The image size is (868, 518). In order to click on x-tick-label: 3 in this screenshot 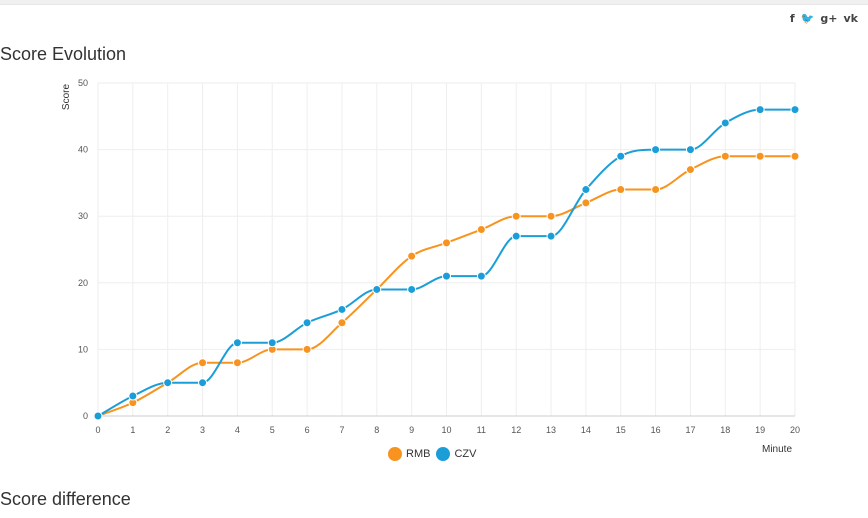, I will do `click(202, 430)`.